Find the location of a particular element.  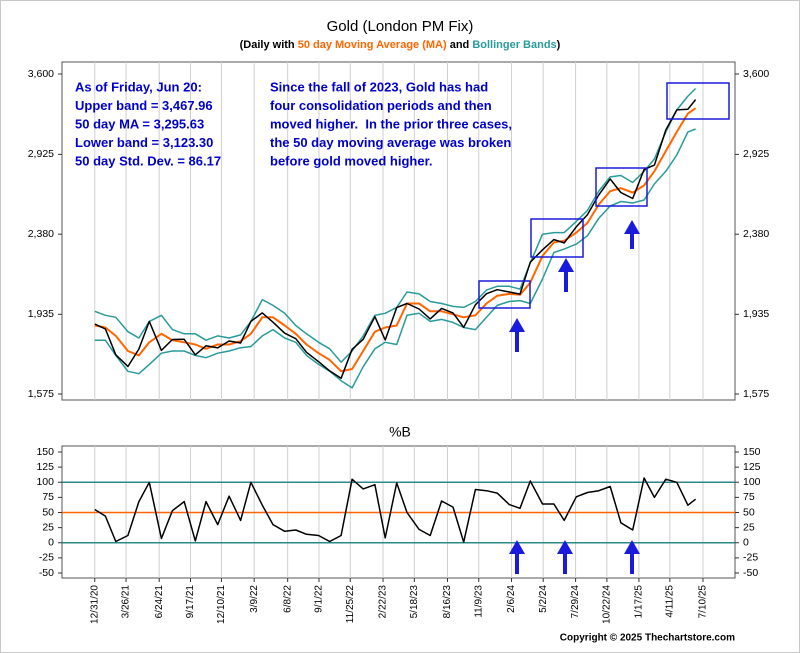

panel-title: %B is located at coordinates (400, 432).